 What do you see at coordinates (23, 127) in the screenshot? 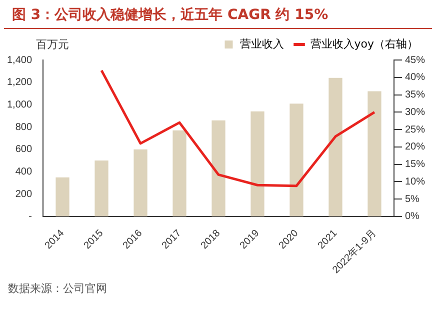
I see `y-tick-label: 800` at bounding box center [23, 127].